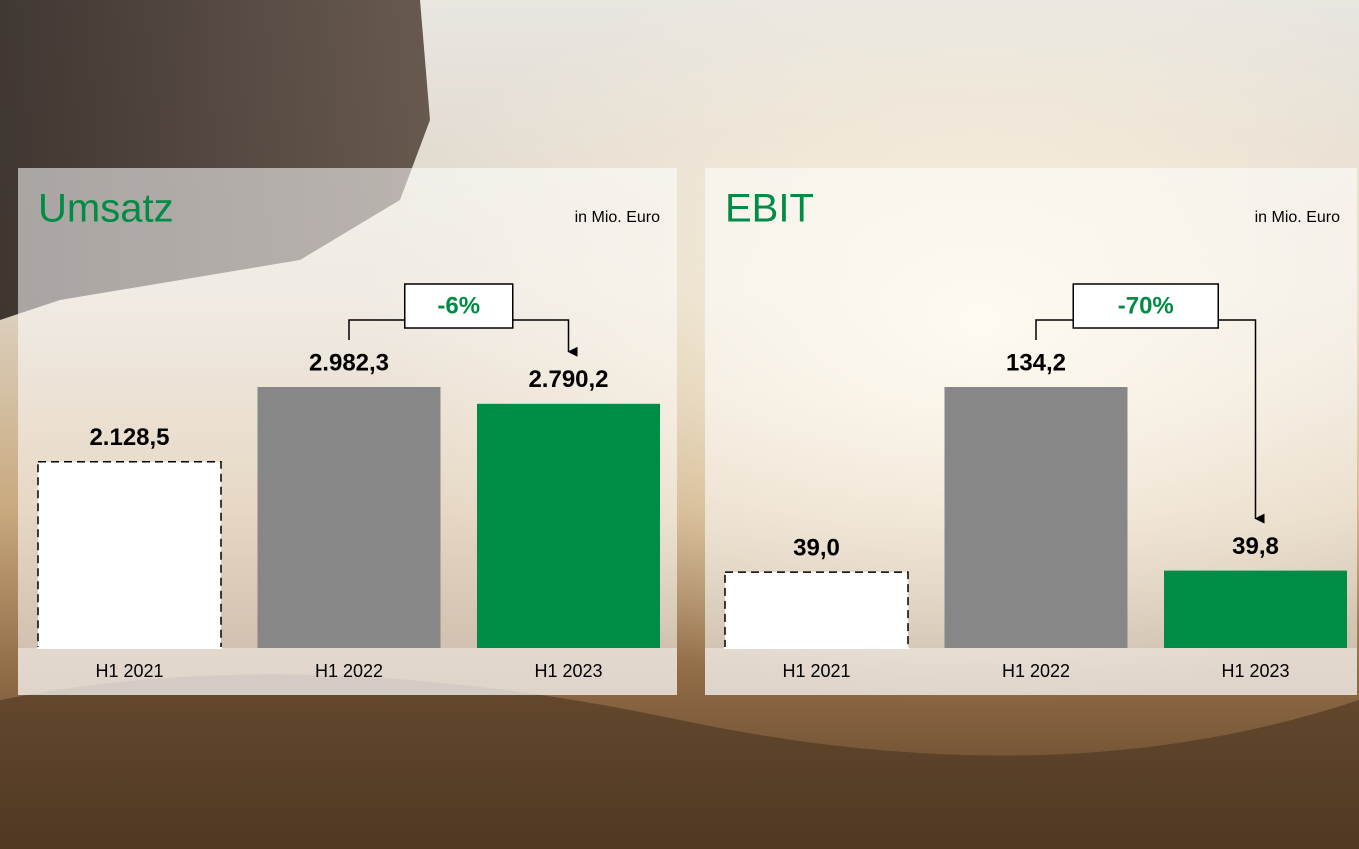 The image size is (1359, 849). What do you see at coordinates (769, 209) in the screenshot?
I see `chart-title: EBIT` at bounding box center [769, 209].